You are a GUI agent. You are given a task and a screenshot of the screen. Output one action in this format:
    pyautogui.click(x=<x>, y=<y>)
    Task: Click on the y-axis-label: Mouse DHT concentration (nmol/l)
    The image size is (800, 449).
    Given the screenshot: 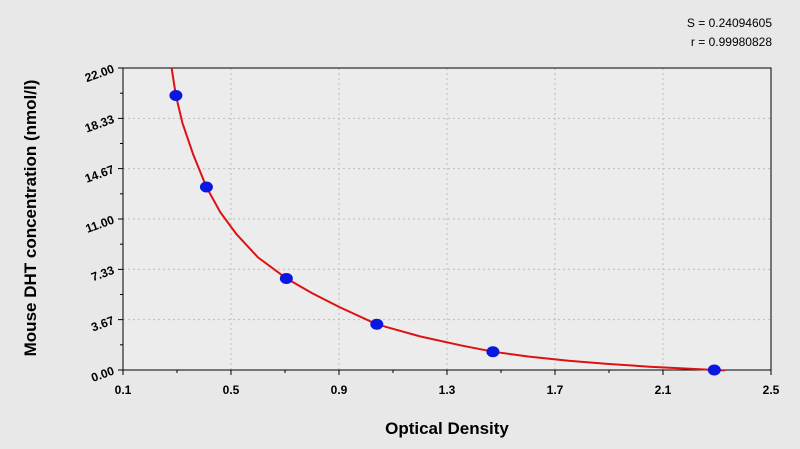 What is the action you would take?
    pyautogui.click(x=30, y=218)
    